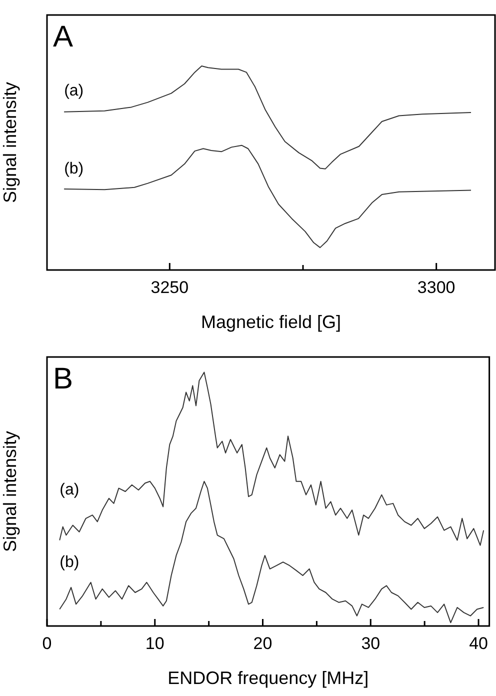 The image size is (496, 696). Describe the element at coordinates (271, 322) in the screenshot. I see `x-axis-title: Magnetic field [G]` at that location.